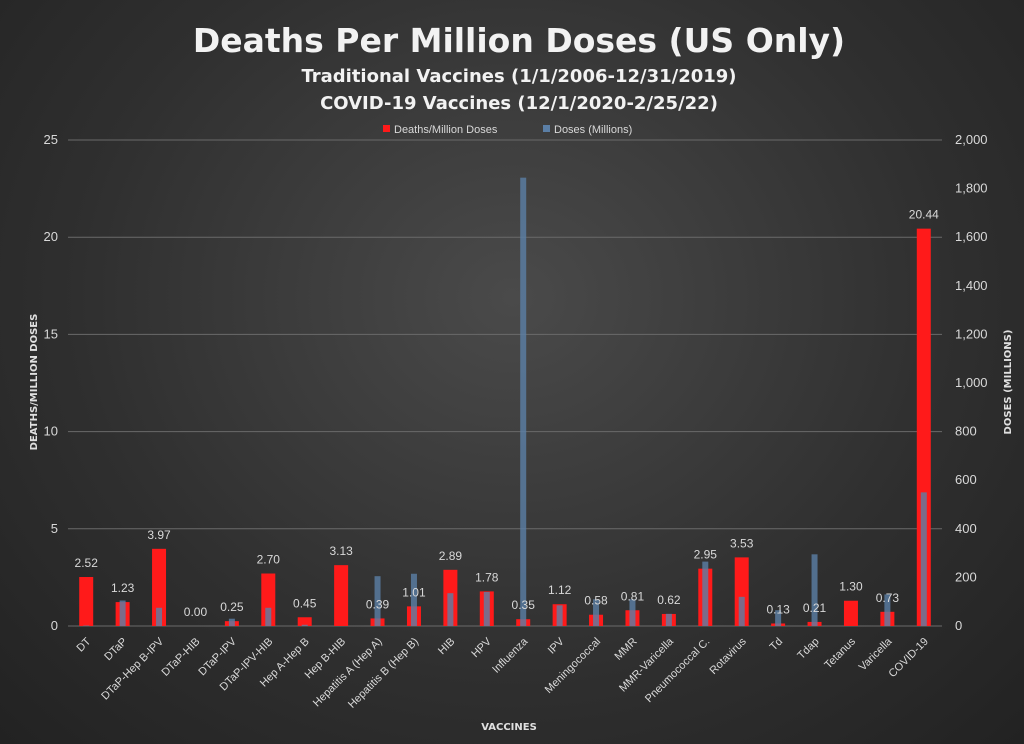 The height and width of the screenshot is (744, 1024). I want to click on category-label-3: DTaP-HIB, so click(181, 657).